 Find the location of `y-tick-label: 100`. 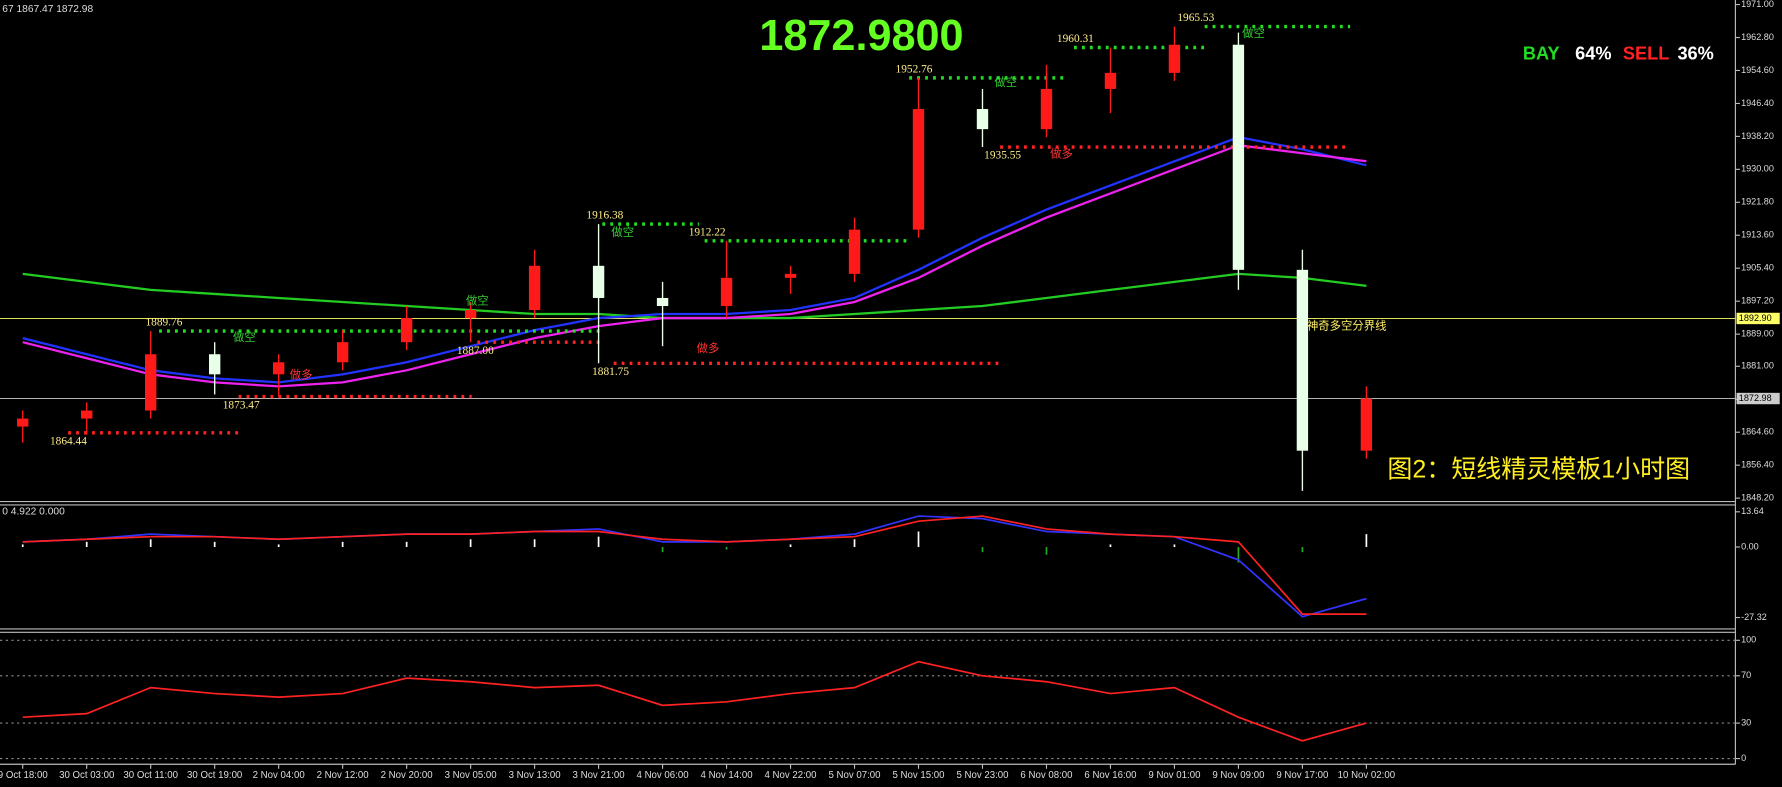

y-tick-label: 100 is located at coordinates (1748, 640).